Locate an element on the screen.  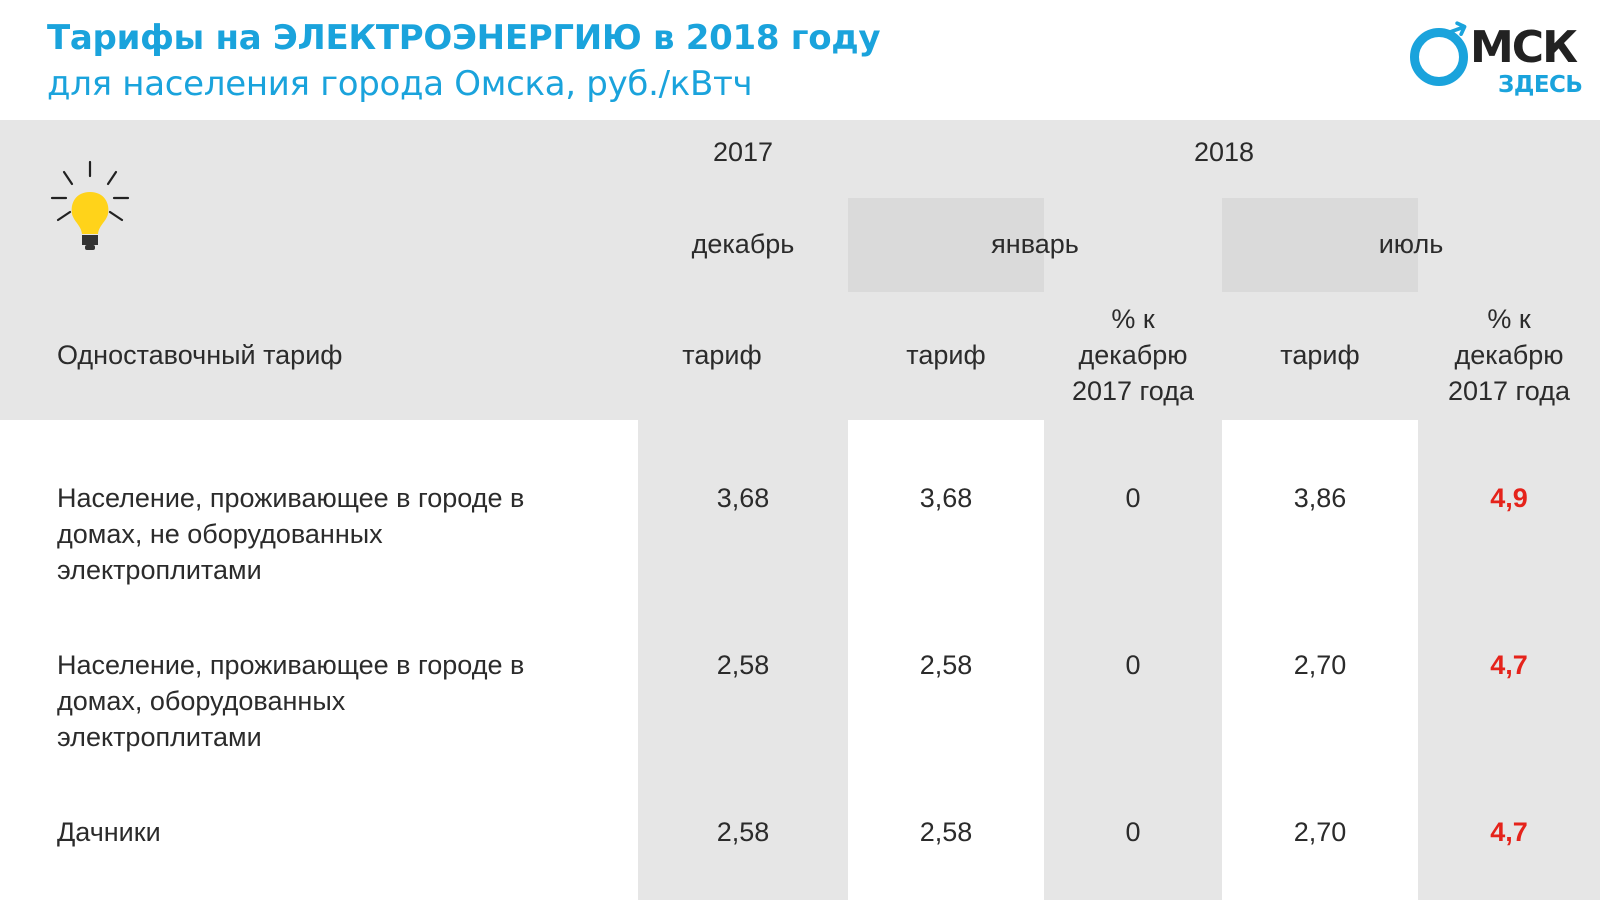
header-year-2017: 2017 is located at coordinates (743, 152).